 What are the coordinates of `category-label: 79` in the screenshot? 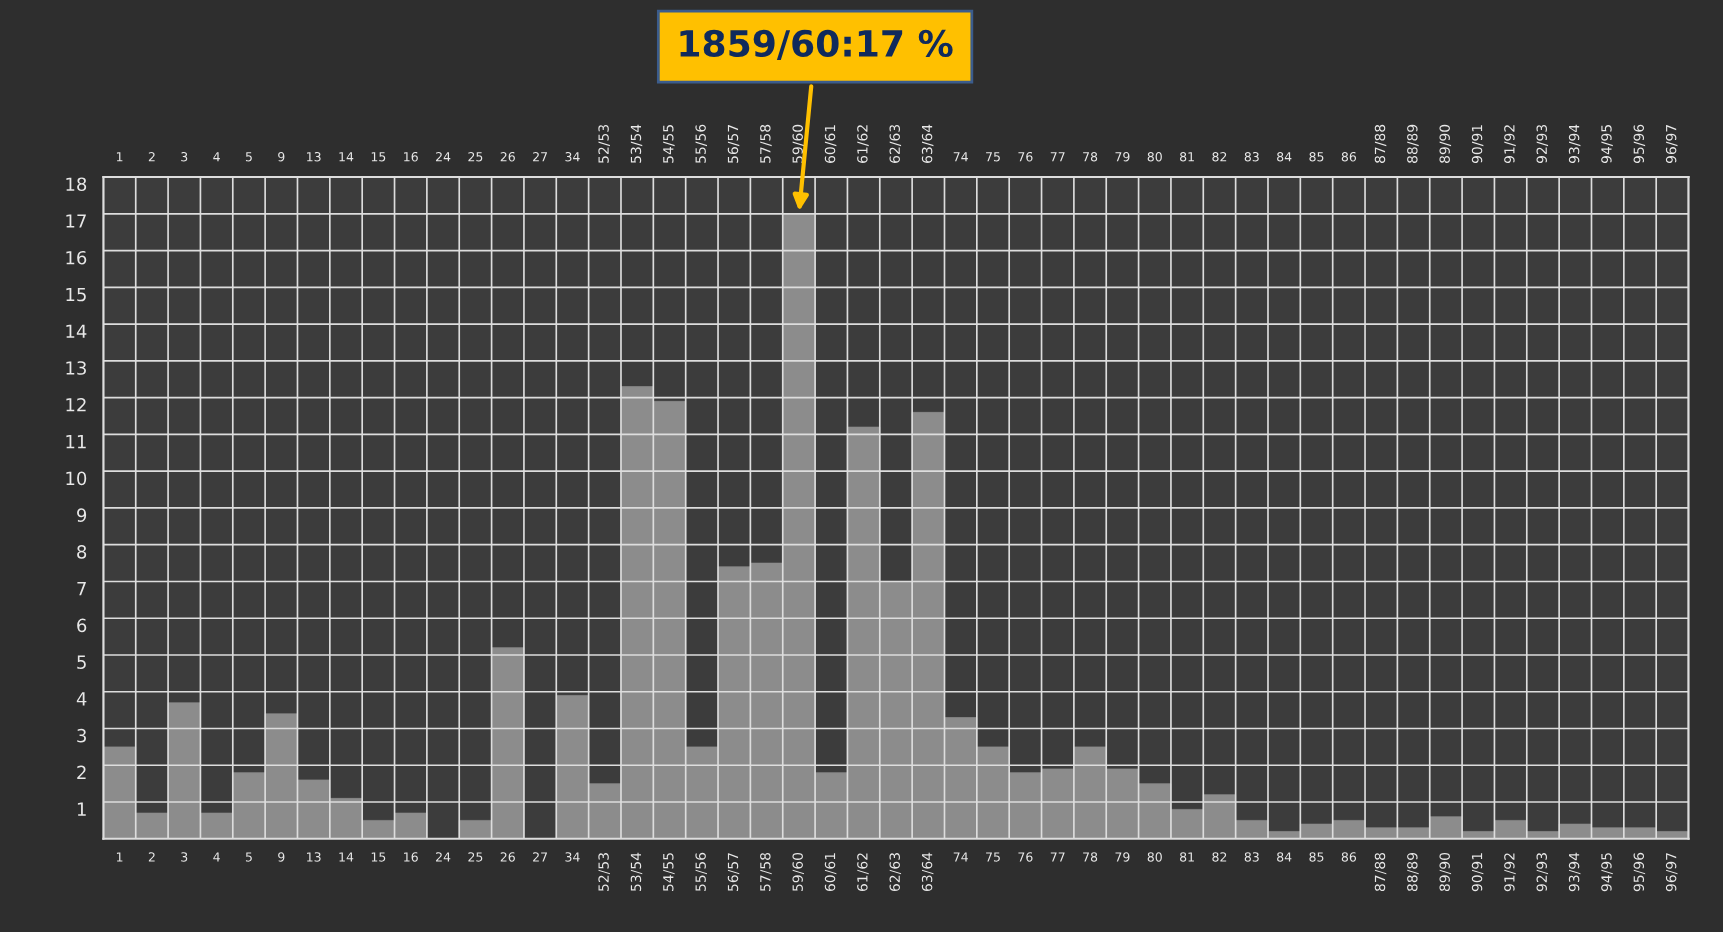 It's located at (1122, 157).